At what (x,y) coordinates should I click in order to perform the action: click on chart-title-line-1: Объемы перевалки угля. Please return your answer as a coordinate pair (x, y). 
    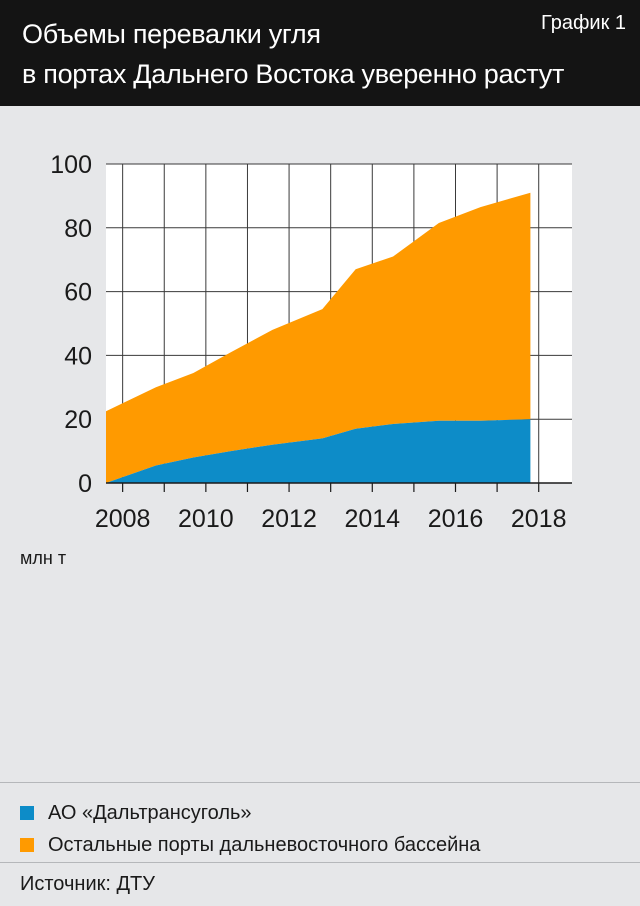
    Looking at the image, I should click on (171, 34).